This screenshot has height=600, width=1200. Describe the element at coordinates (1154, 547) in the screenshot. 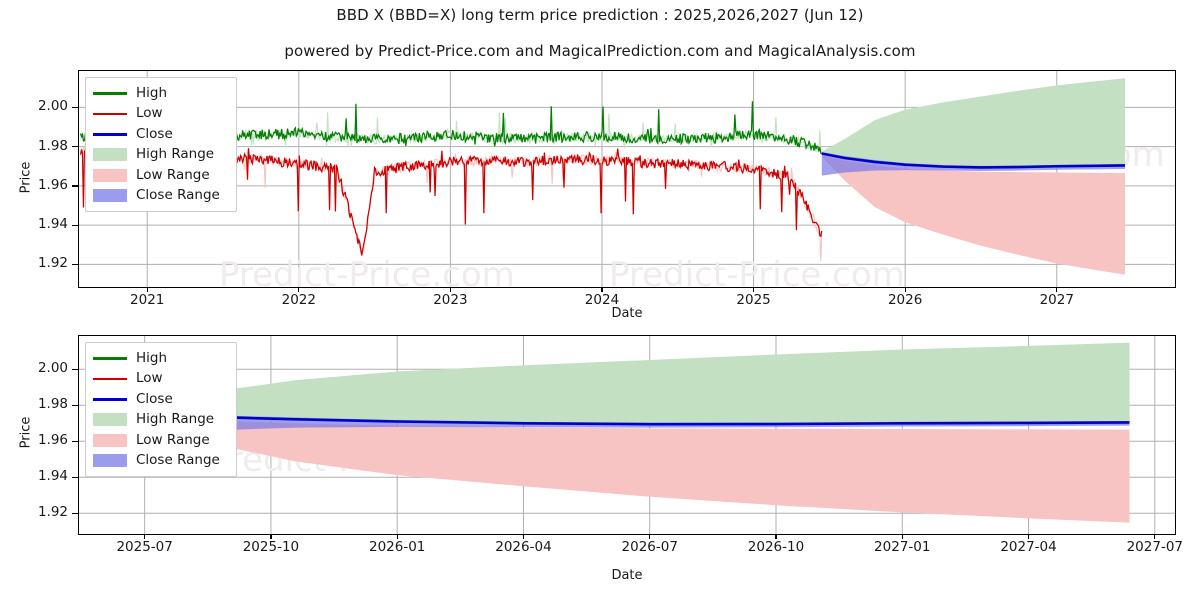

I see `x-tick-label: 2027-07` at that location.